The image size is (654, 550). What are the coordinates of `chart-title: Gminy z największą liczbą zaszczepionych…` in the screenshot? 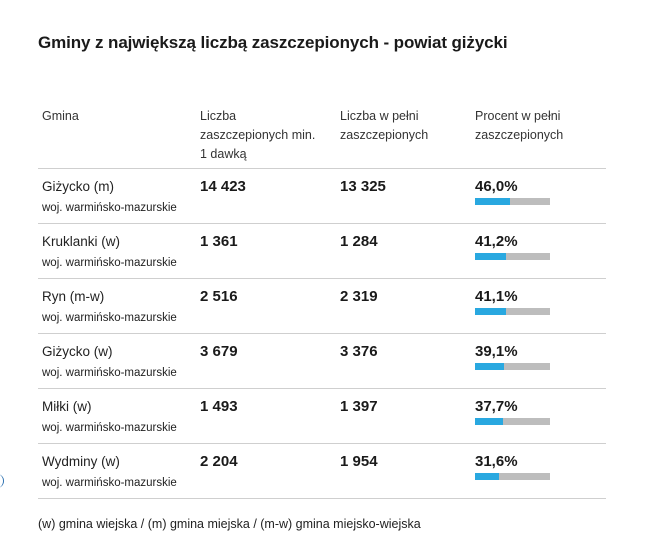 It's located at (273, 42).